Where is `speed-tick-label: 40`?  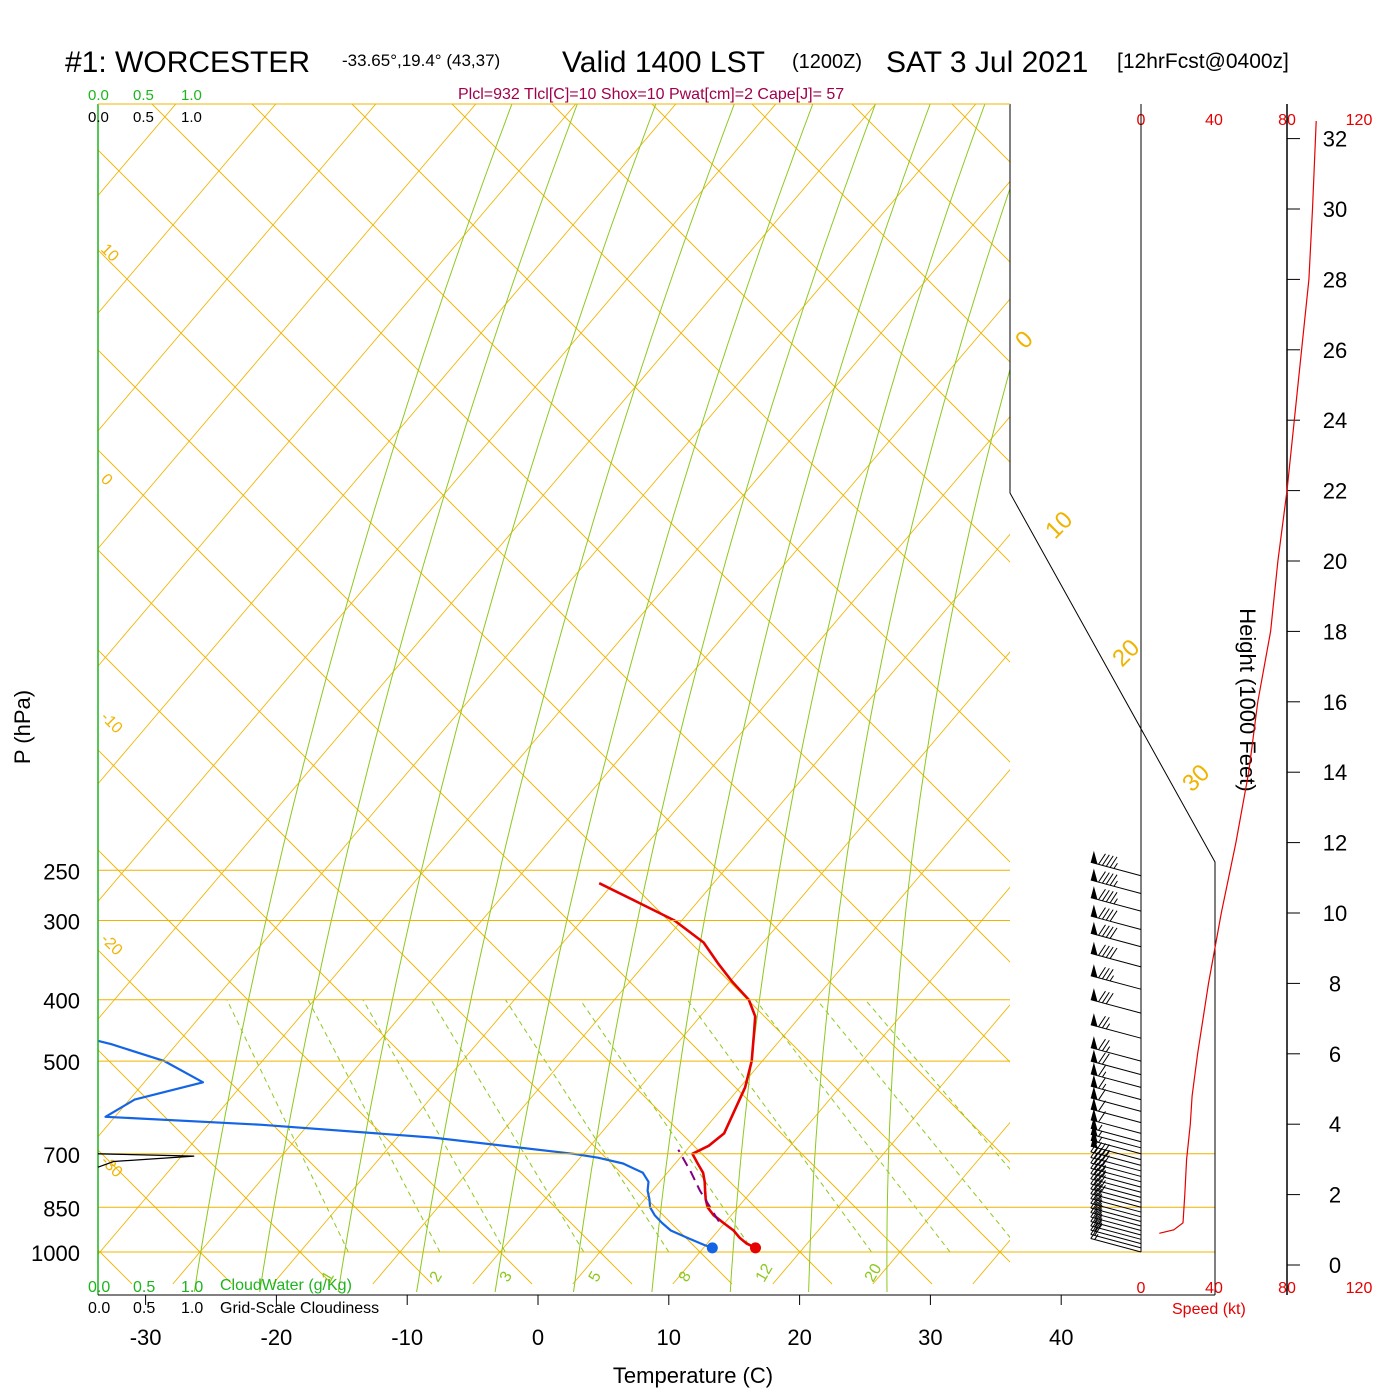
speed-tick-label: 40 is located at coordinates (1214, 120).